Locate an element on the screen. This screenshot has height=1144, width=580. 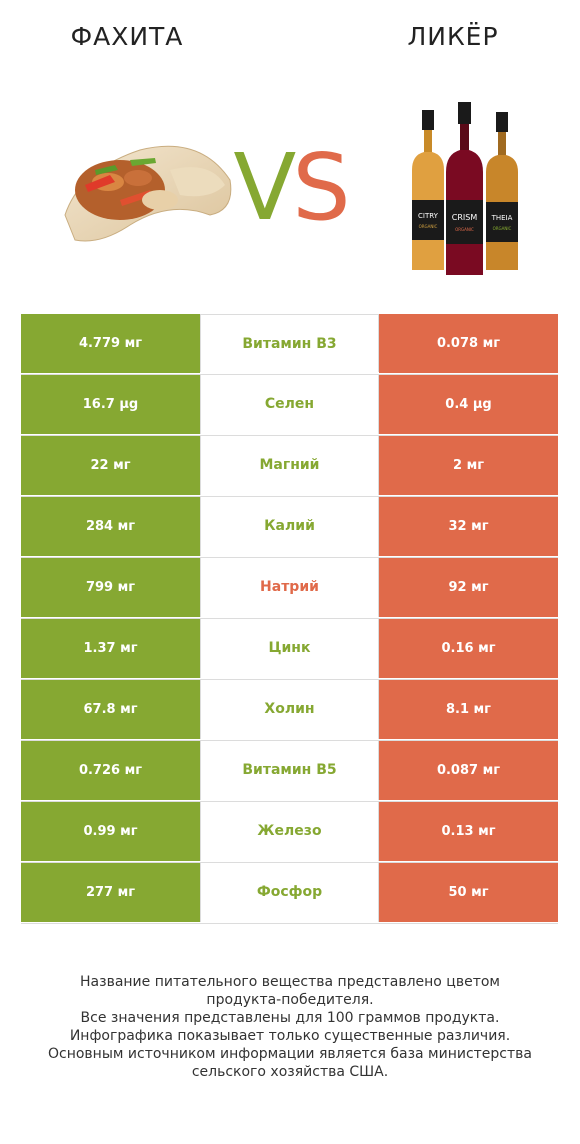
fajita-image is located at coordinates (148, 193).